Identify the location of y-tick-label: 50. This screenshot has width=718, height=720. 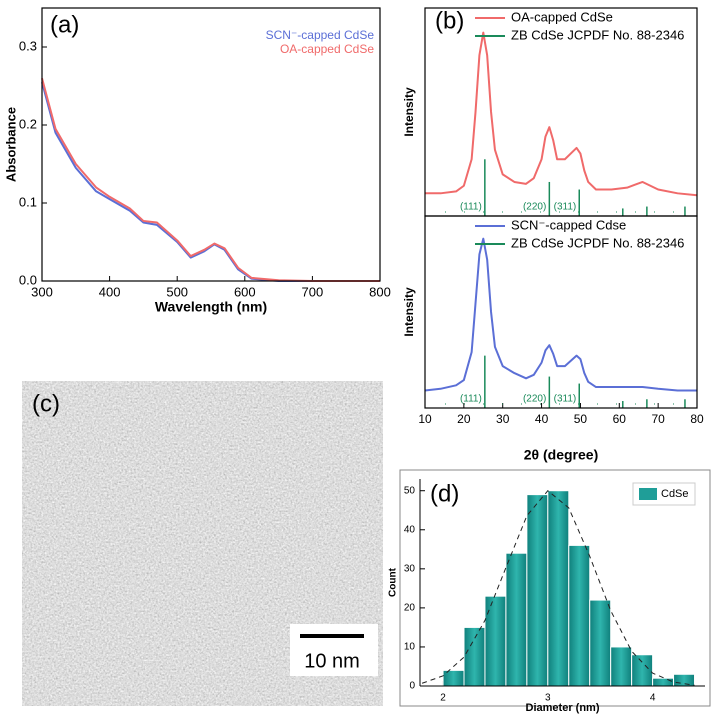
(410, 490).